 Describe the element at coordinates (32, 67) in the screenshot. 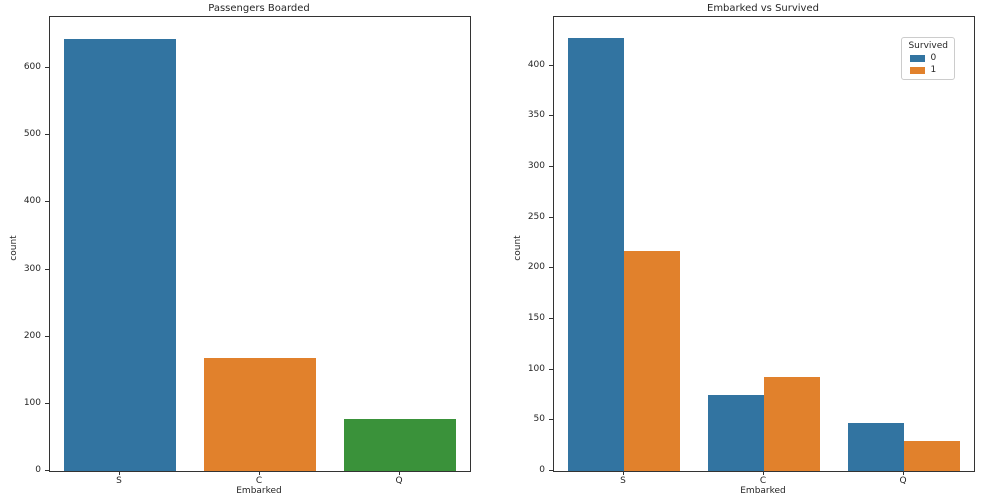

I see `y-tick-label: 600` at that location.